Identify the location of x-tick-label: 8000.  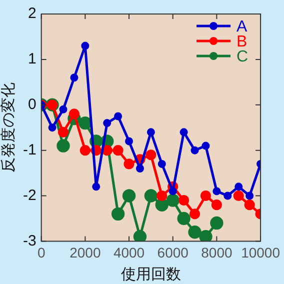
(216, 252).